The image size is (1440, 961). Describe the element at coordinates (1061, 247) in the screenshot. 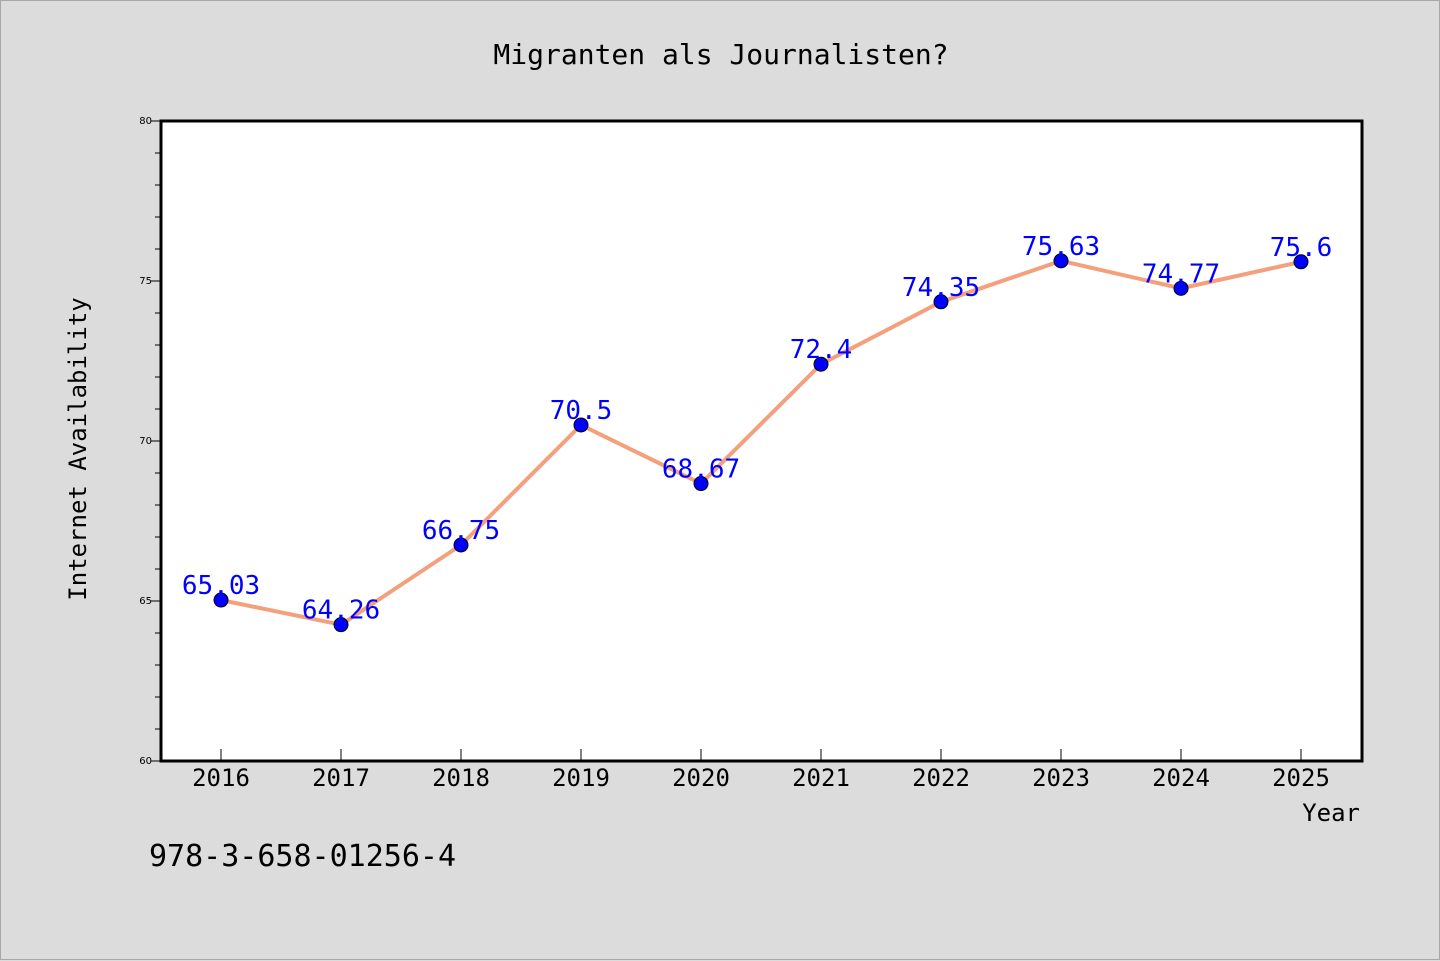

I see `data-label: 75.63` at that location.